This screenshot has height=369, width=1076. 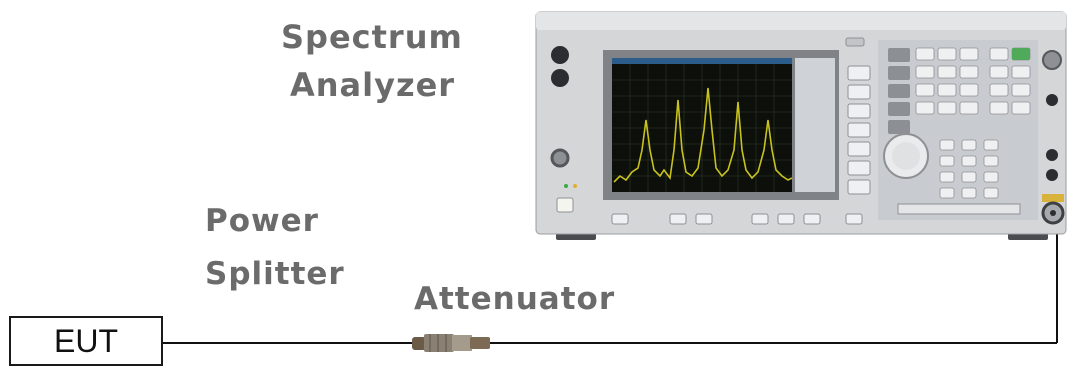 I want to click on power-splitter-label-line2: Splitter, so click(x=275, y=274).